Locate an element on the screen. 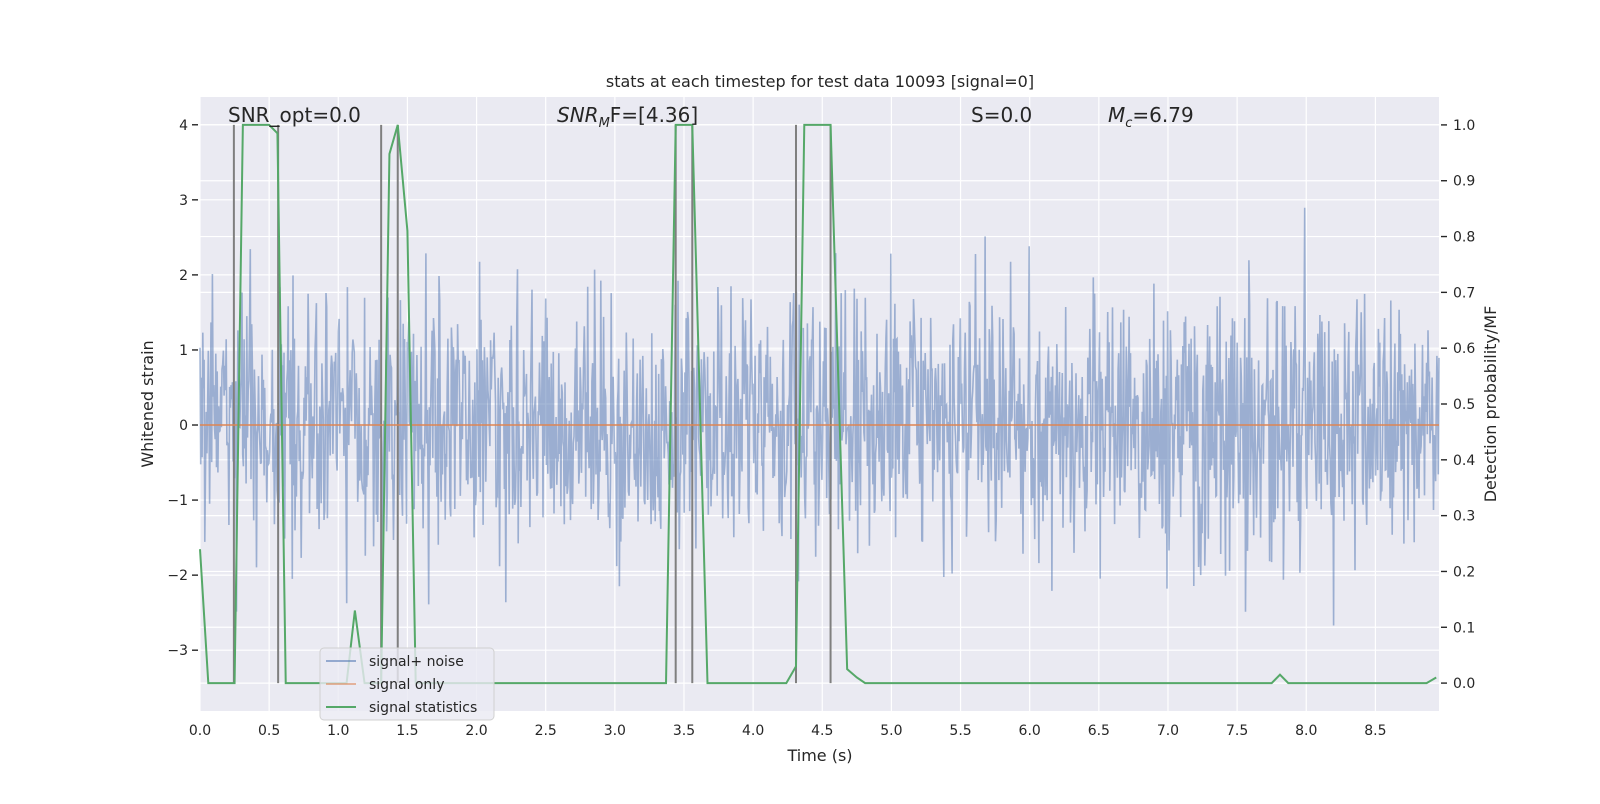 Image resolution: width=1600 pixels, height=804 pixels. y-right-tick-label: 0.6 is located at coordinates (1464, 349).